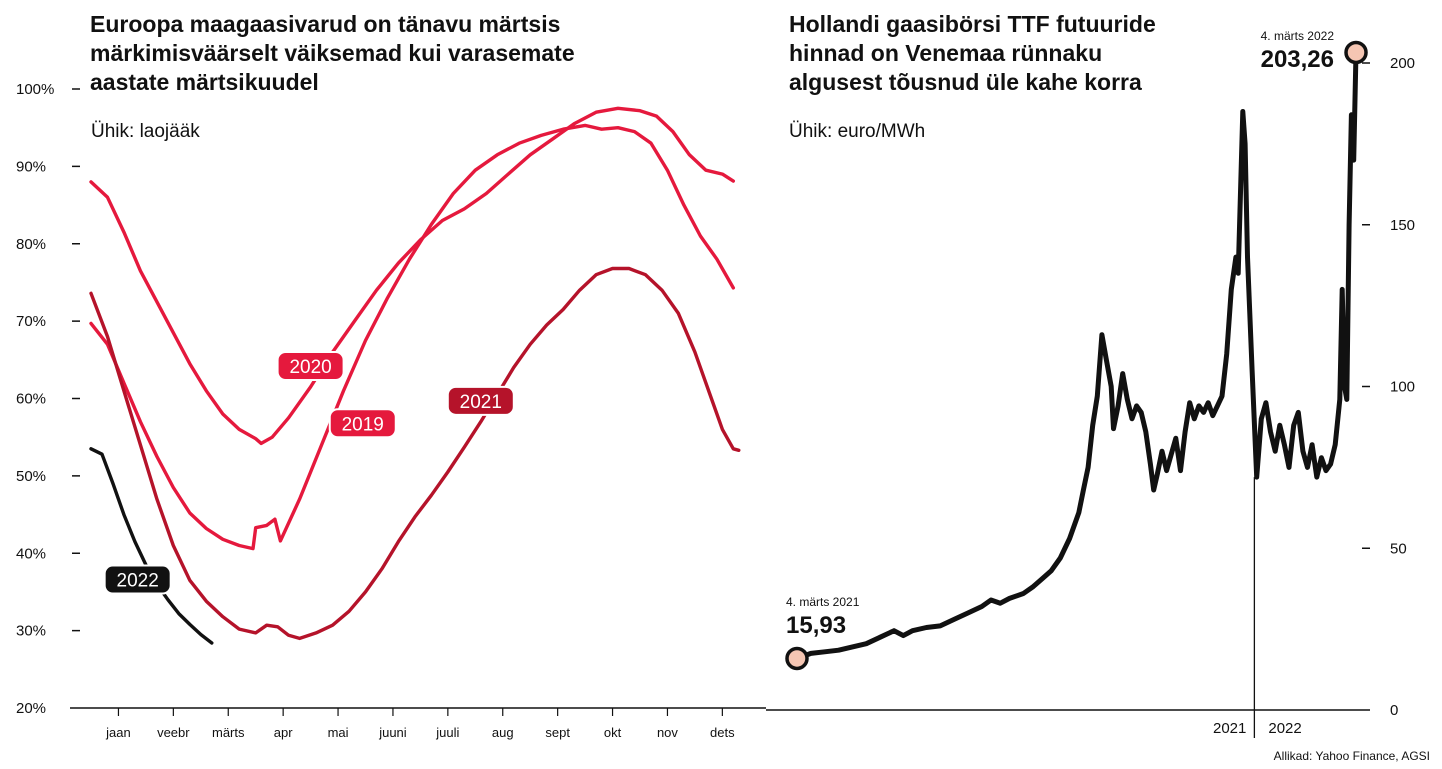  Describe the element at coordinates (1398, 548) in the screenshot. I see `right-y-tick-label: 50` at that location.